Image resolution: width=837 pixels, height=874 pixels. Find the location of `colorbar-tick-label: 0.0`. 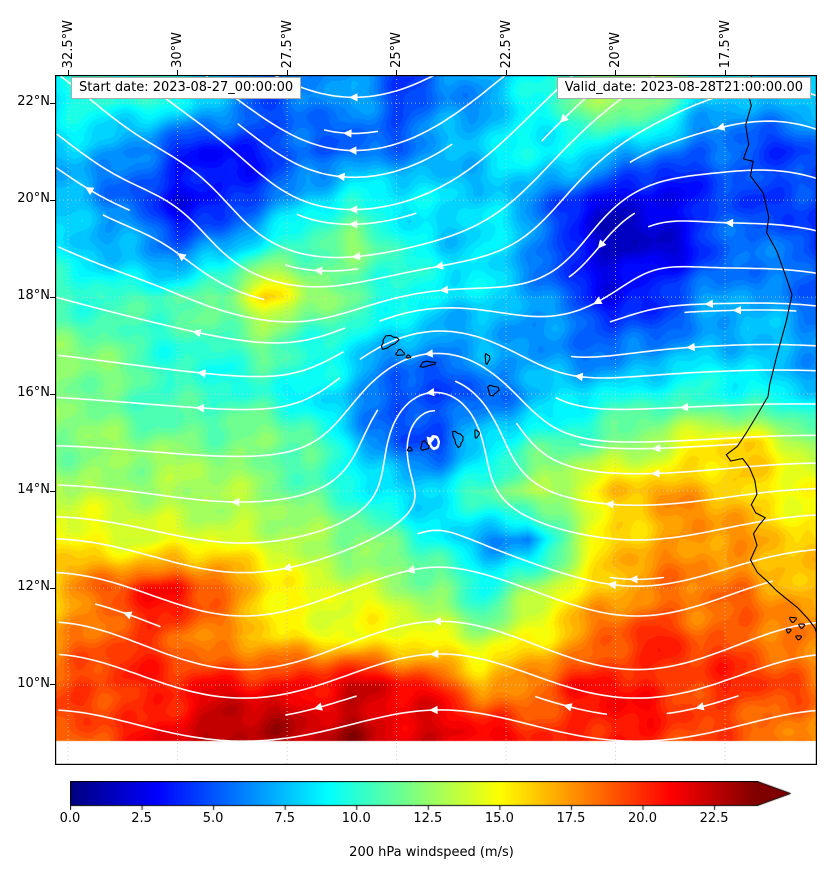

colorbar-tick-label: 0.0 is located at coordinates (70, 818).